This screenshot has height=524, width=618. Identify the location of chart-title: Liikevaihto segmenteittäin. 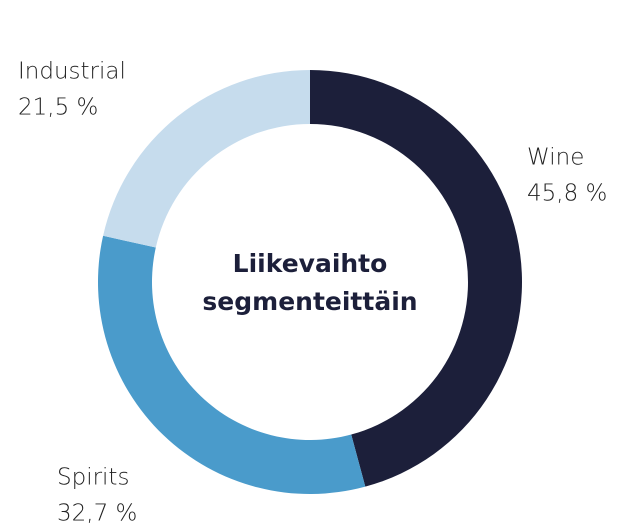
(310, 282).